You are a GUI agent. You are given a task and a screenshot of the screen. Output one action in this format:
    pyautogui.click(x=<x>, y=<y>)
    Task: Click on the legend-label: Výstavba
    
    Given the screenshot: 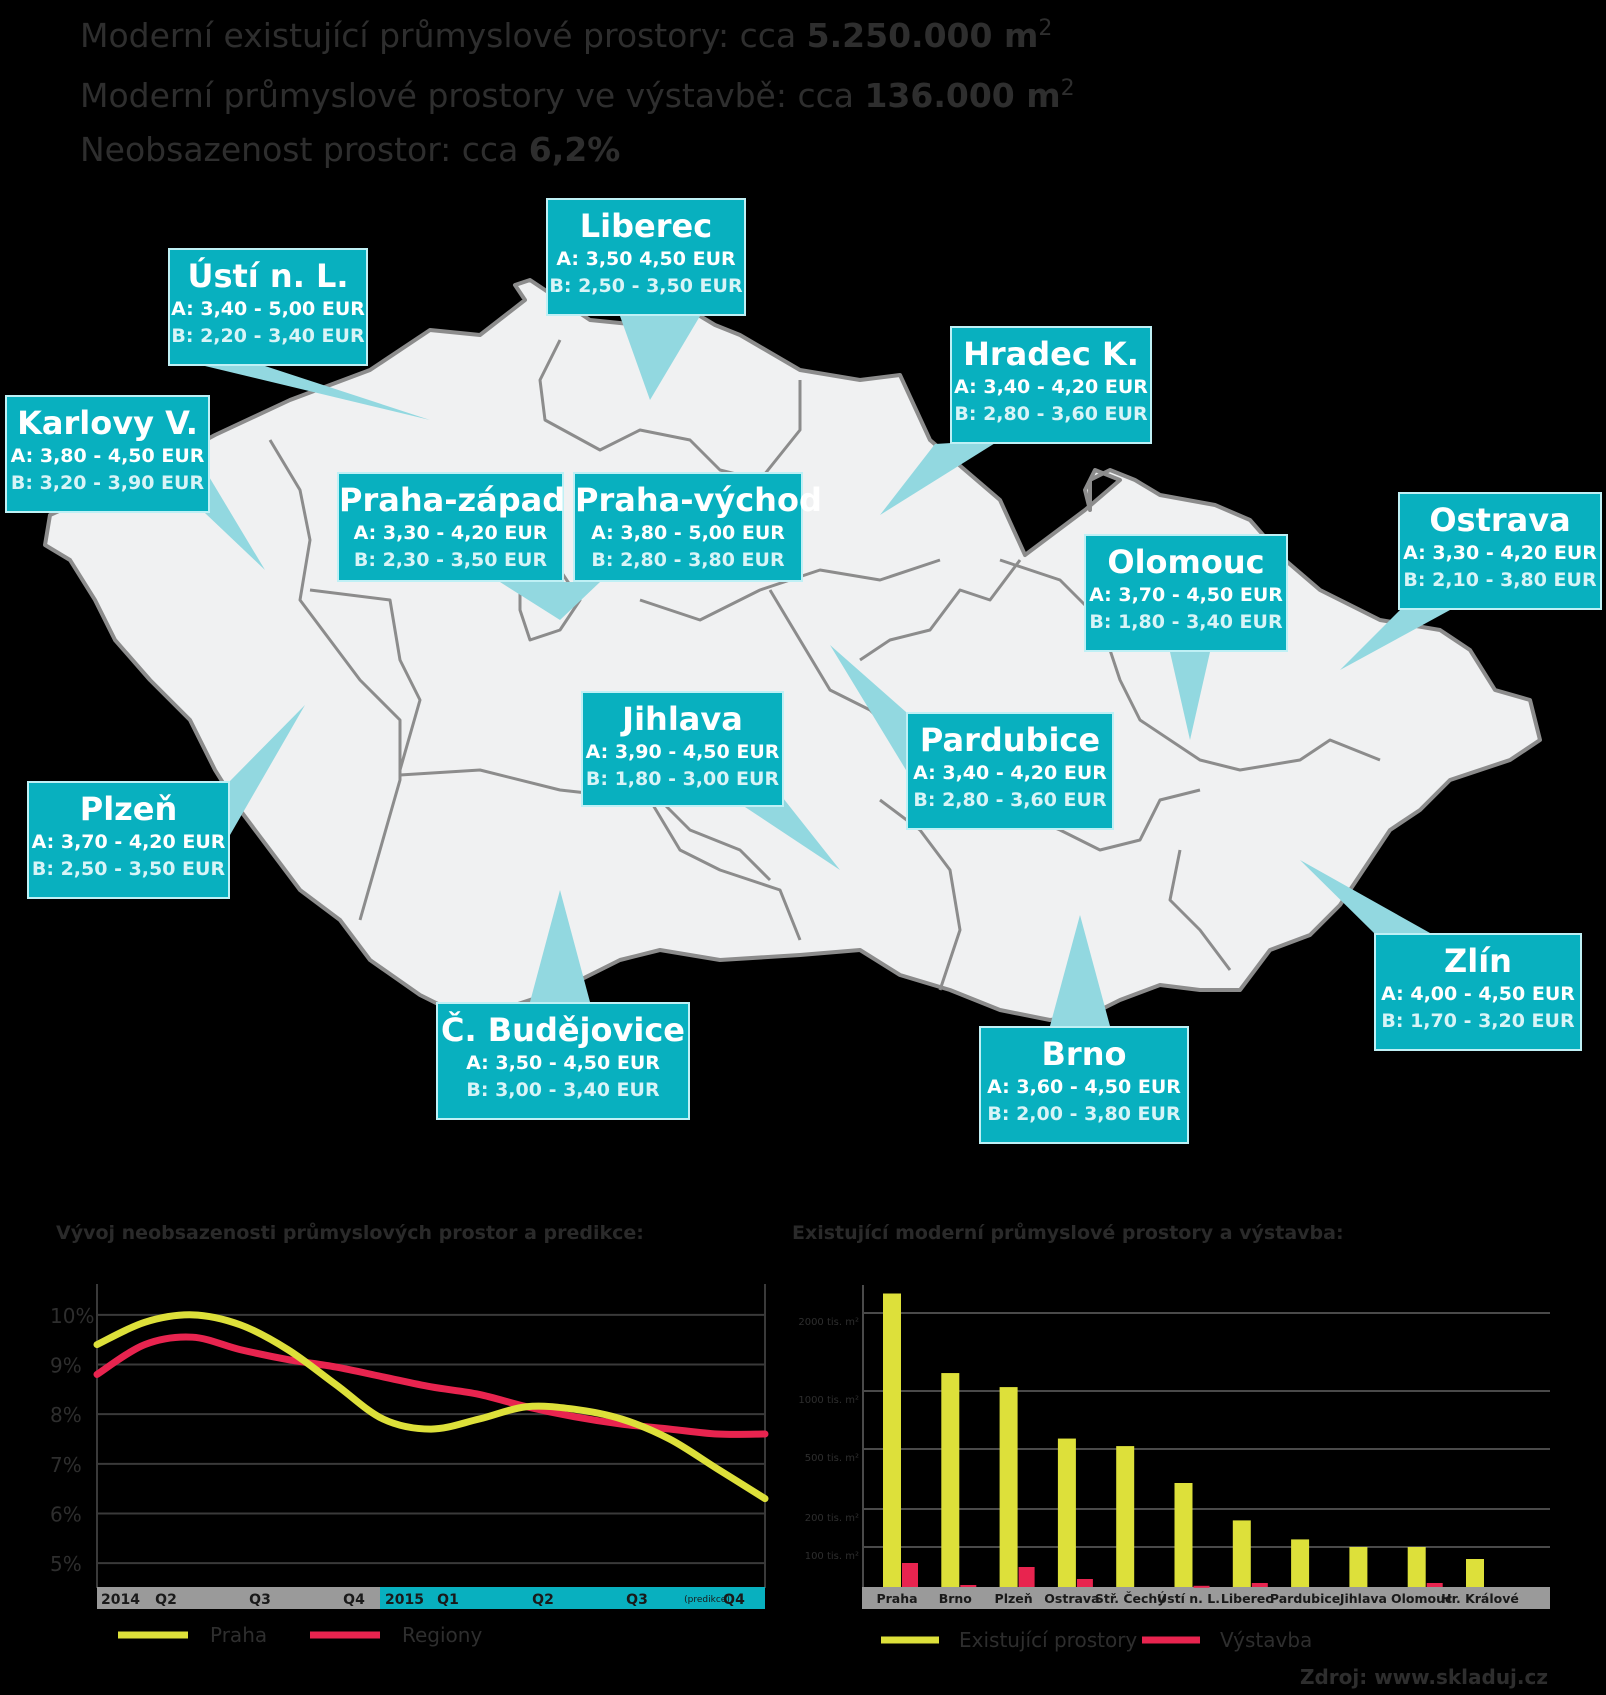 What is the action you would take?
    pyautogui.click(x=1266, y=1640)
    